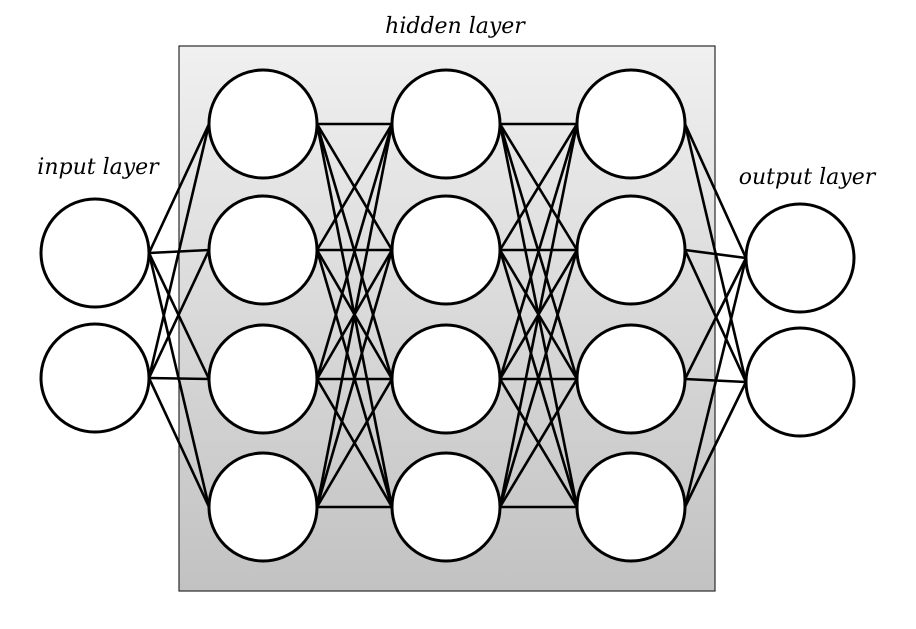 The height and width of the screenshot is (629, 916). I want to click on input-layer-label: input layer, so click(98, 167).